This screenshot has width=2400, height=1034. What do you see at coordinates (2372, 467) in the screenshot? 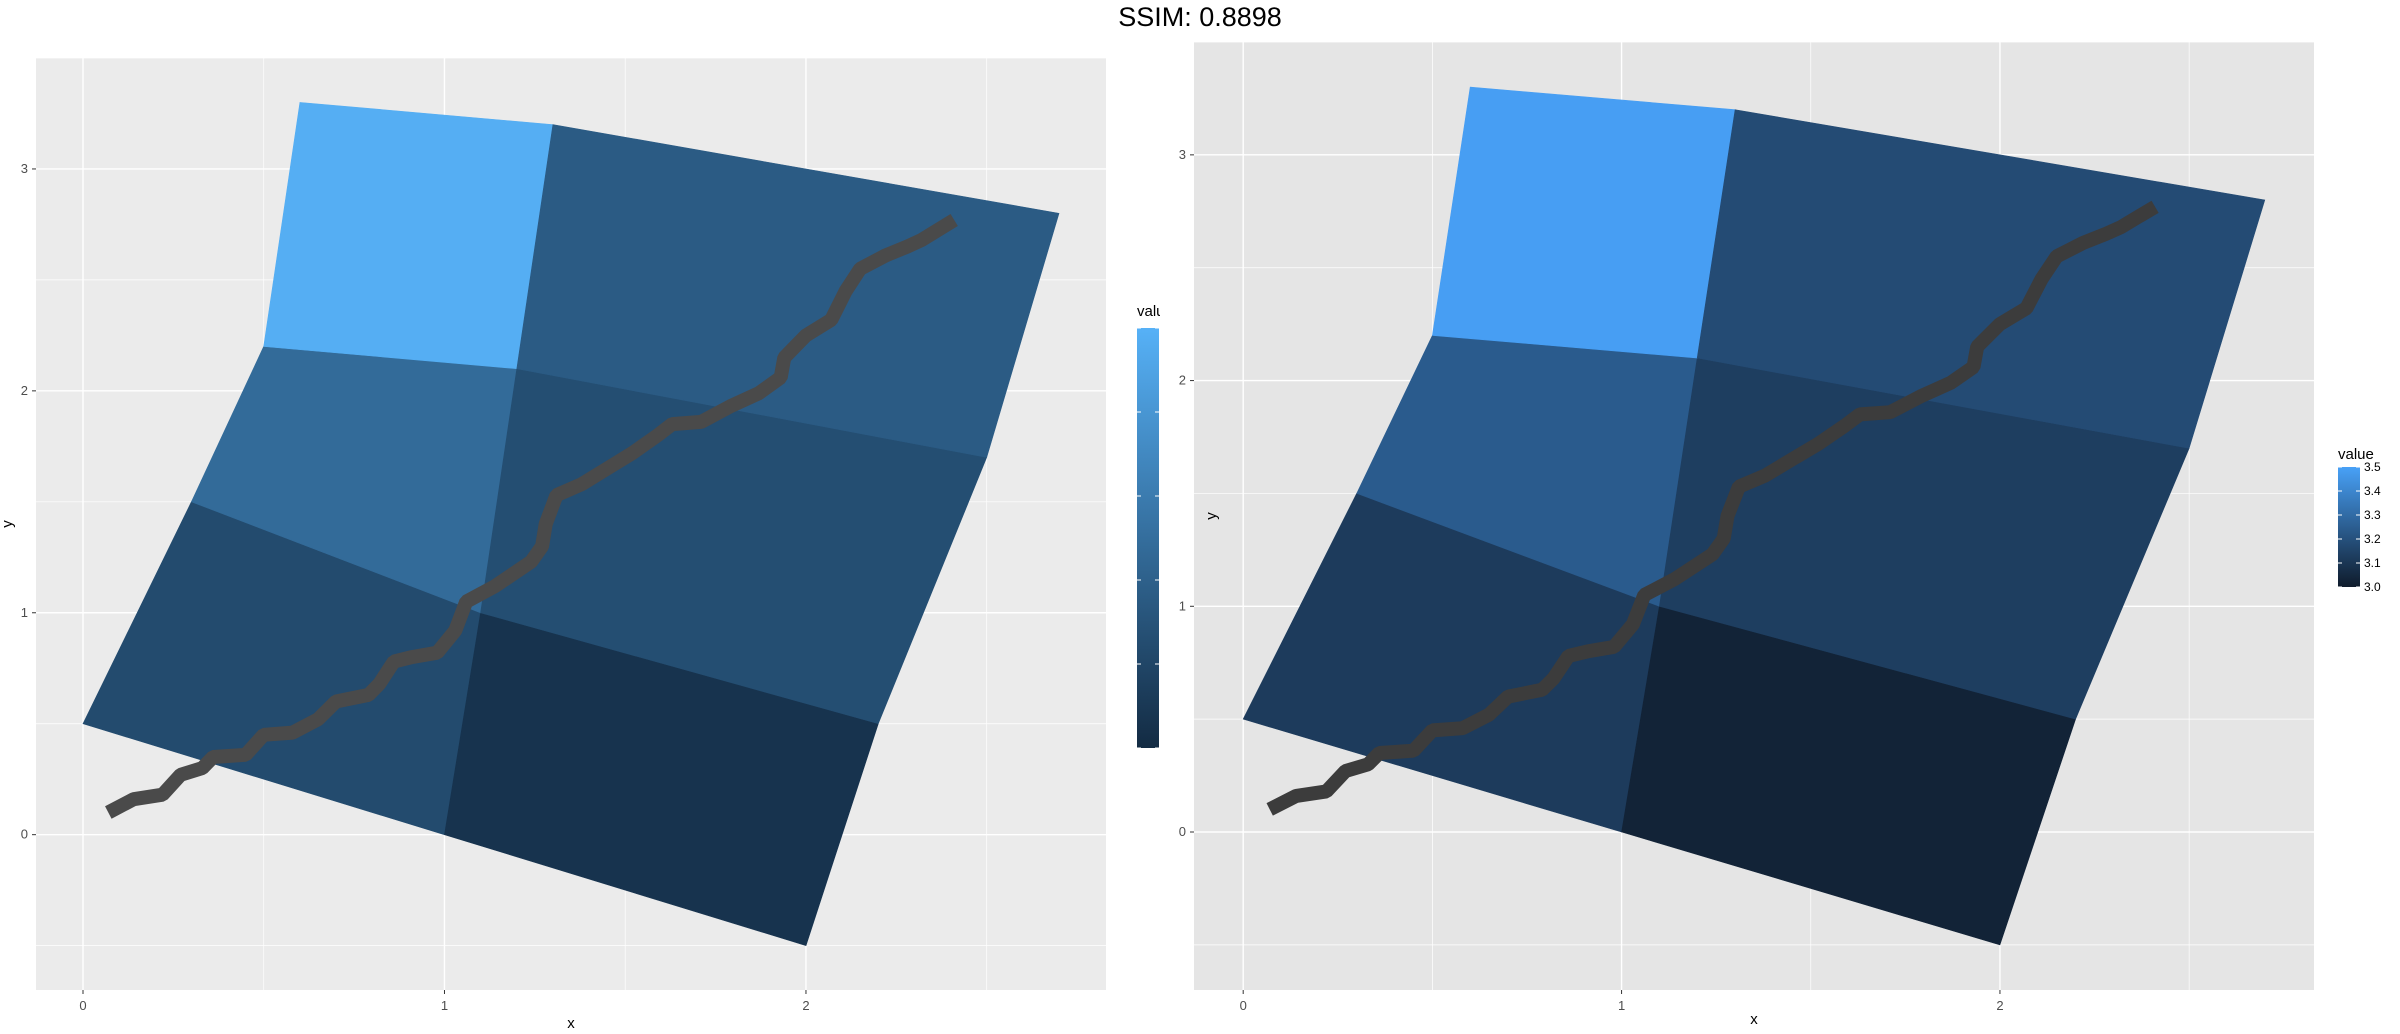
I see `legend-label: 3.5` at bounding box center [2372, 467].